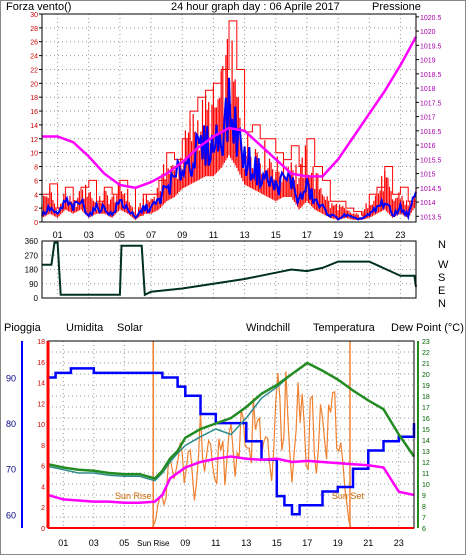  Describe the element at coordinates (85, 328) in the screenshot. I see `humidity-axis-label: Umidita` at that location.